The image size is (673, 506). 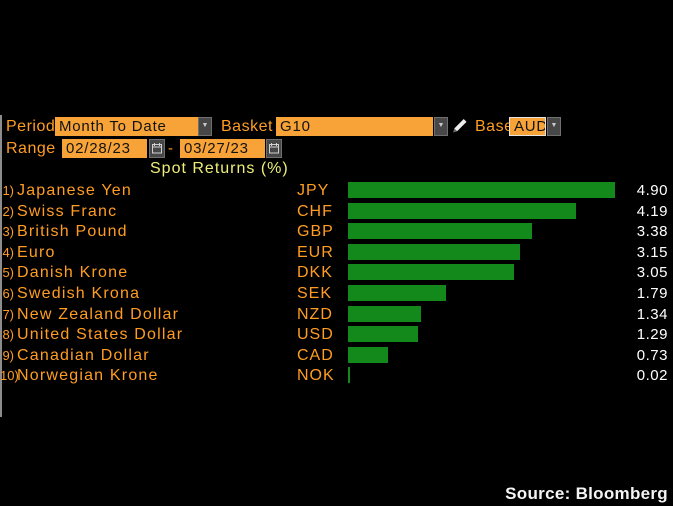 What do you see at coordinates (72, 232) in the screenshot?
I see `currency-name: British Pound` at bounding box center [72, 232].